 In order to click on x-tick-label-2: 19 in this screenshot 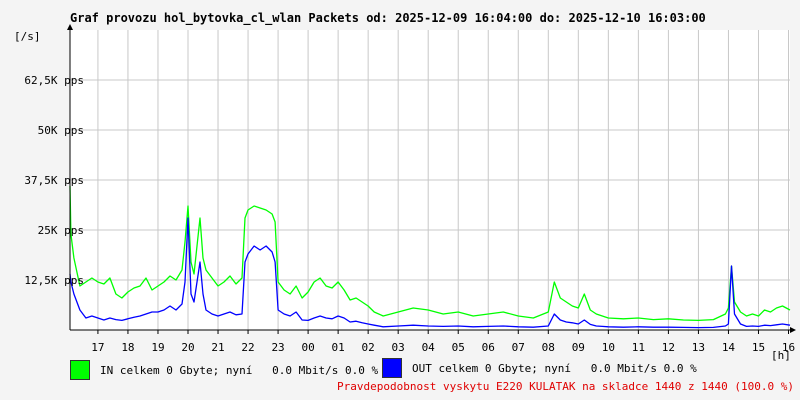, I will do `click(157, 347)`.